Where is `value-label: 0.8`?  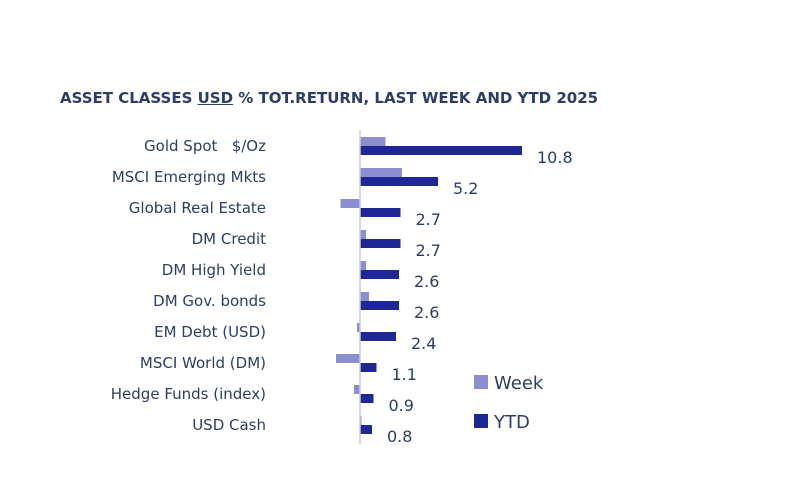 value-label: 0.8 is located at coordinates (399, 436).